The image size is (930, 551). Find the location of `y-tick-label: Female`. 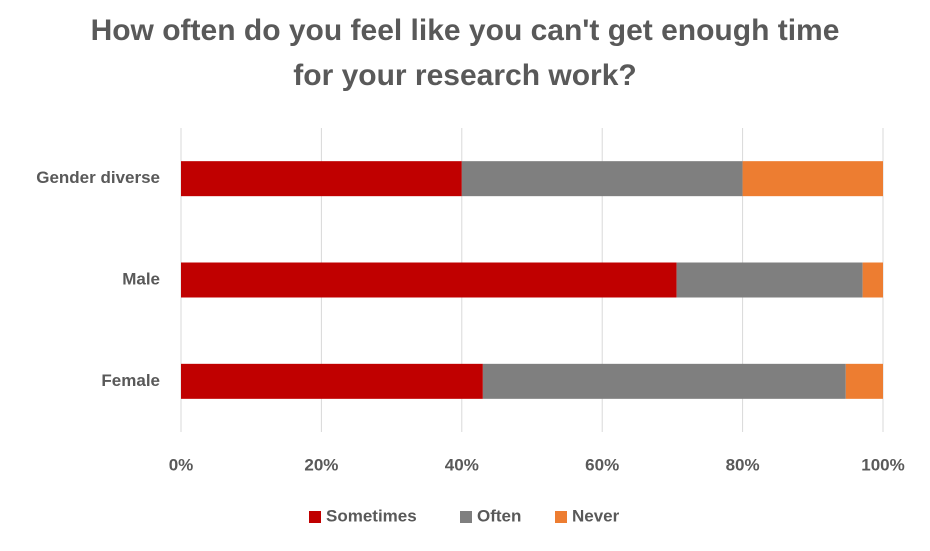

y-tick-label: Female is located at coordinates (130, 380).